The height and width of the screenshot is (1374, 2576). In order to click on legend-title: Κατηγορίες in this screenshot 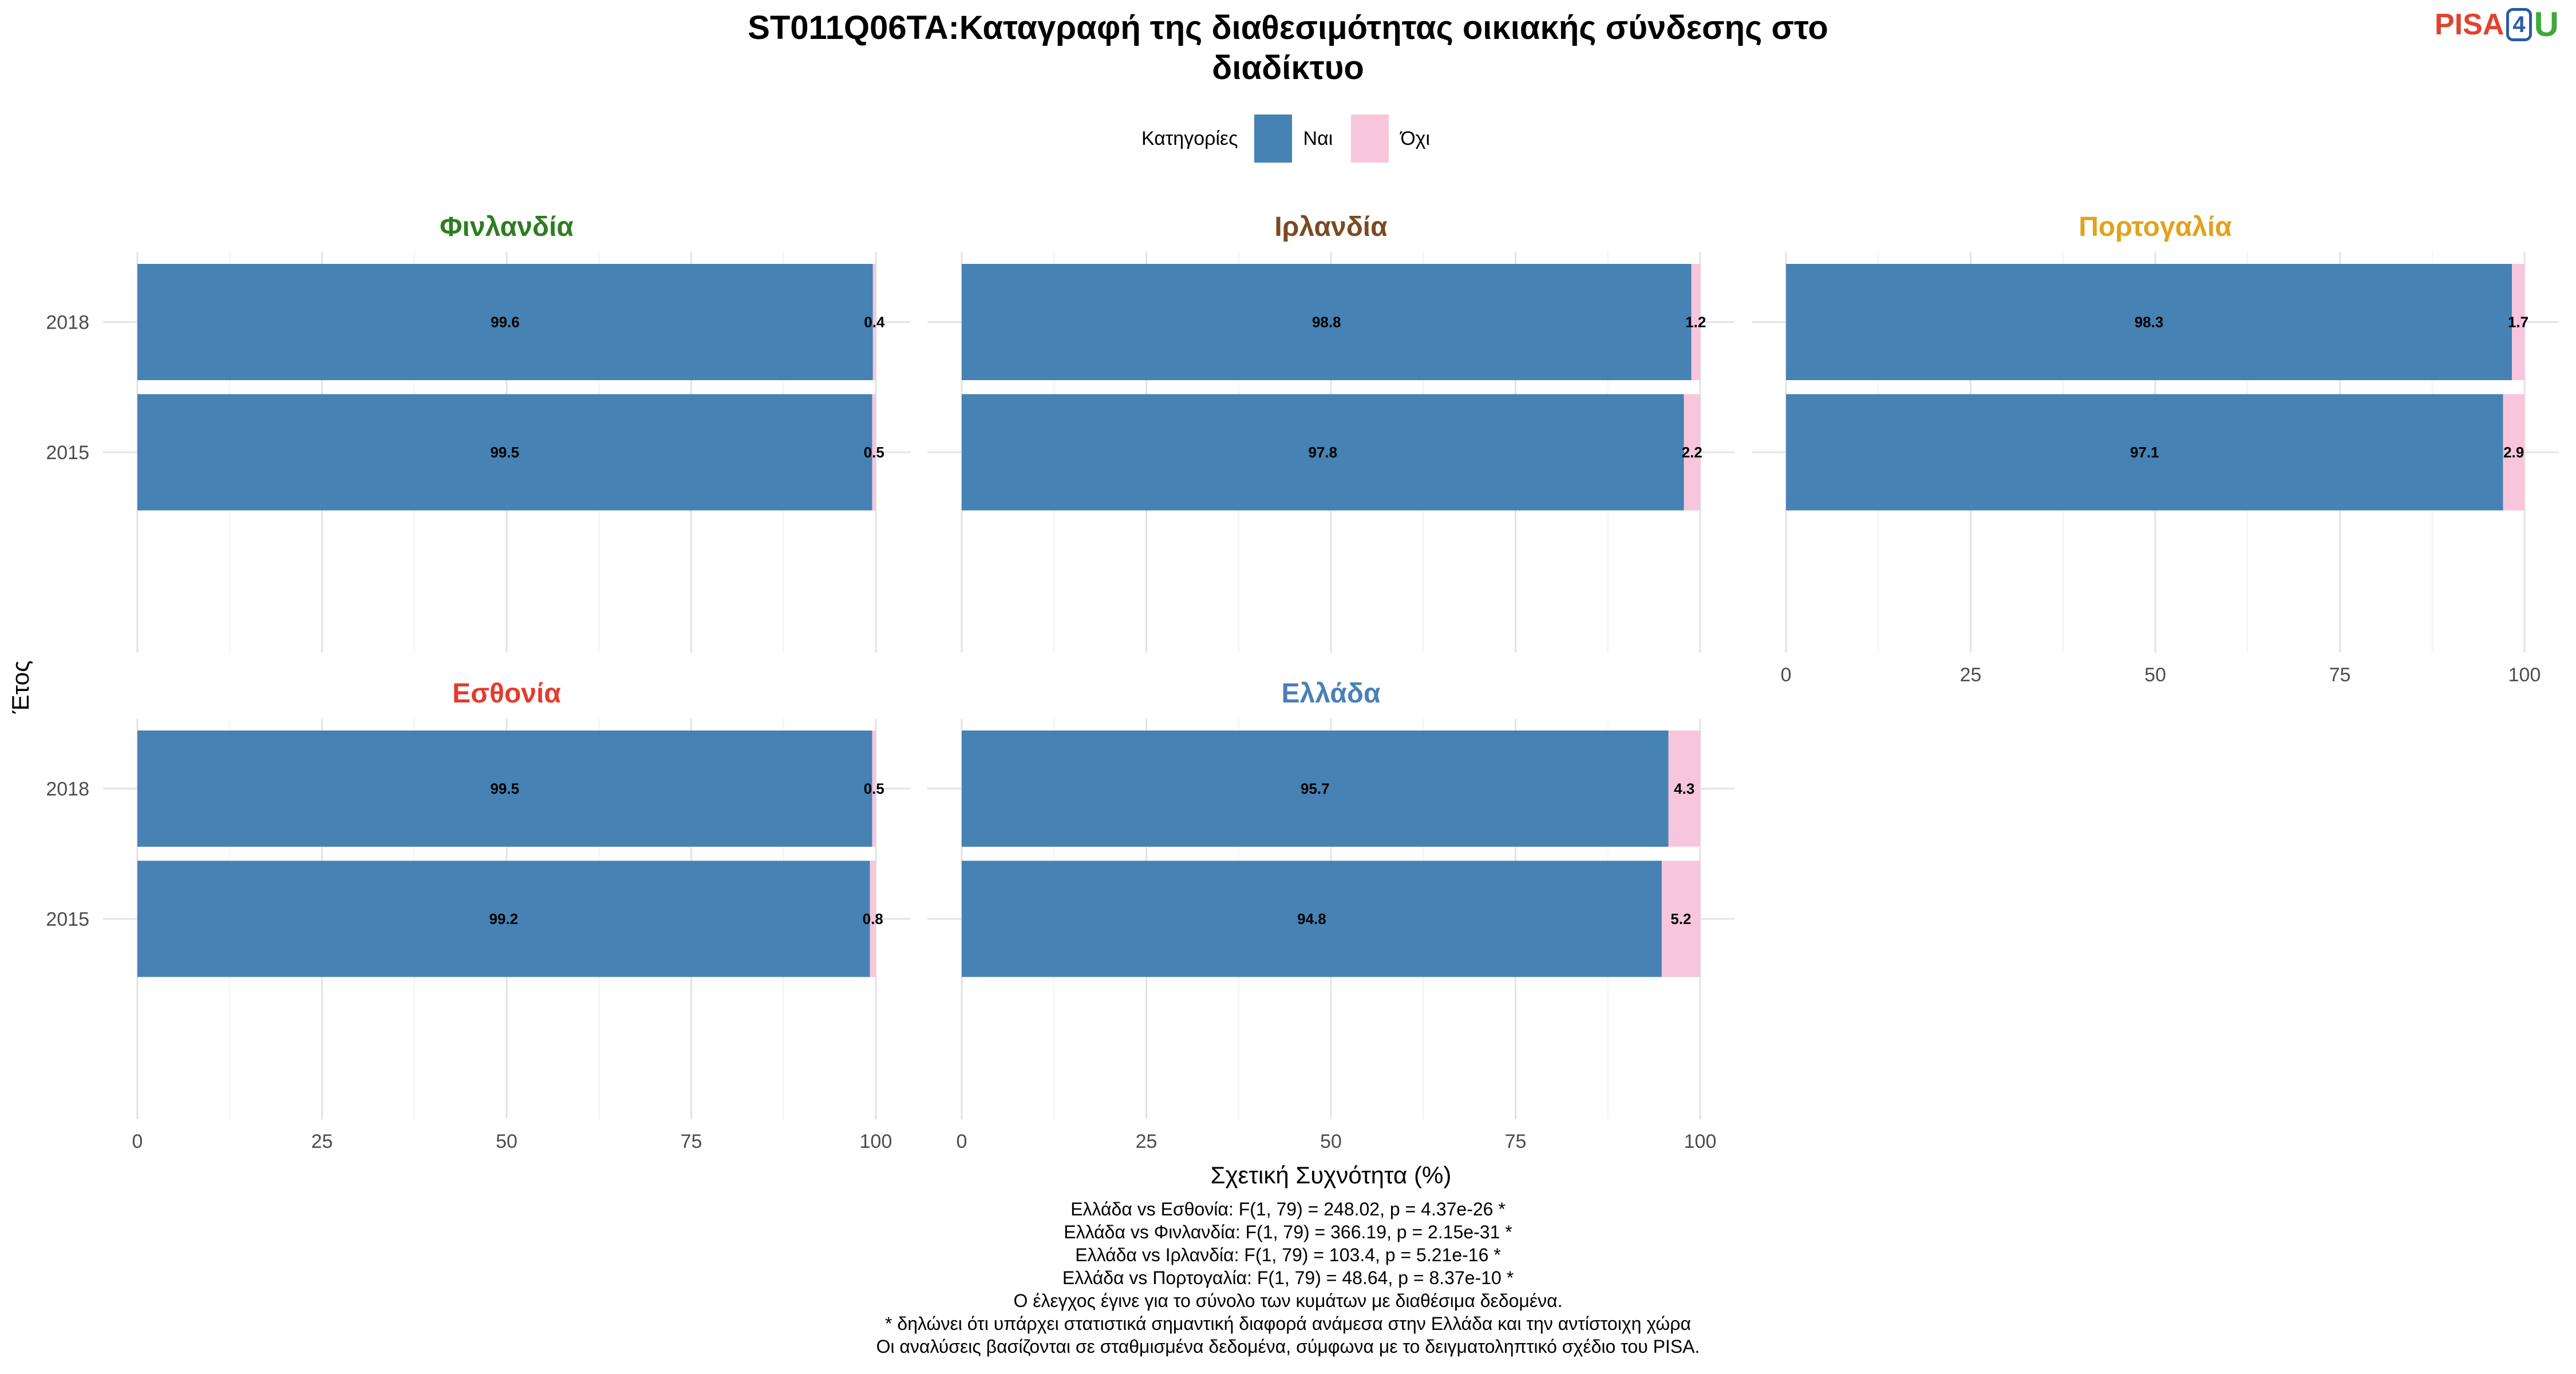, I will do `click(1189, 138)`.